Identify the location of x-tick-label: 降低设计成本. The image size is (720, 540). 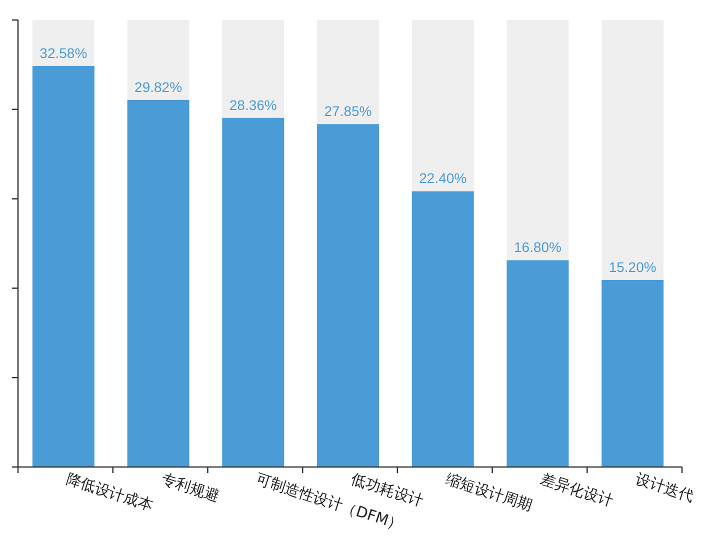
(110, 492).